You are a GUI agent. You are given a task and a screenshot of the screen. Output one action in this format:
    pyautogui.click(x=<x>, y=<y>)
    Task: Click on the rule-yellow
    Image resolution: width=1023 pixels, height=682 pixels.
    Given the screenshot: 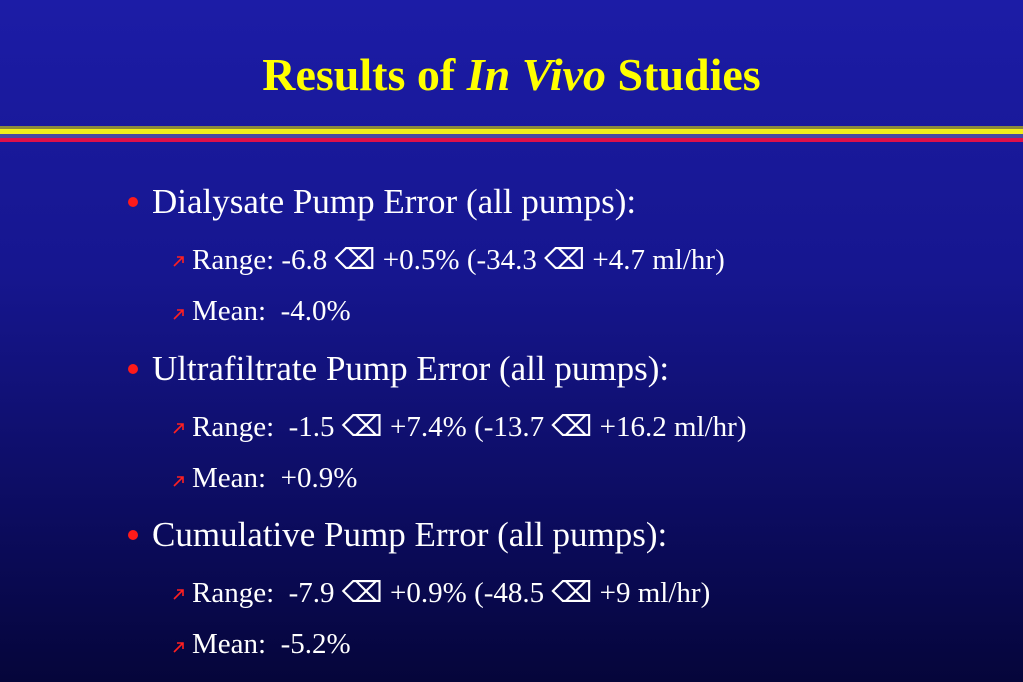 What is the action you would take?
    pyautogui.click(x=511, y=131)
    